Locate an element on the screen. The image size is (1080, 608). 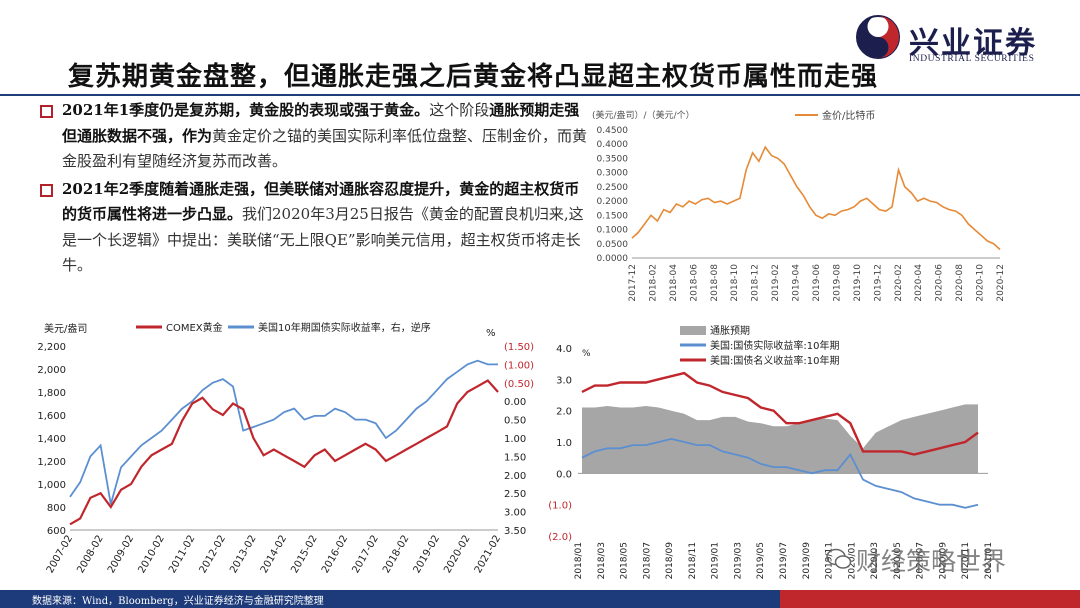
company-logo: 兴业证券 INDUSTRIAL SECURITIES is located at coordinates (962, 38).